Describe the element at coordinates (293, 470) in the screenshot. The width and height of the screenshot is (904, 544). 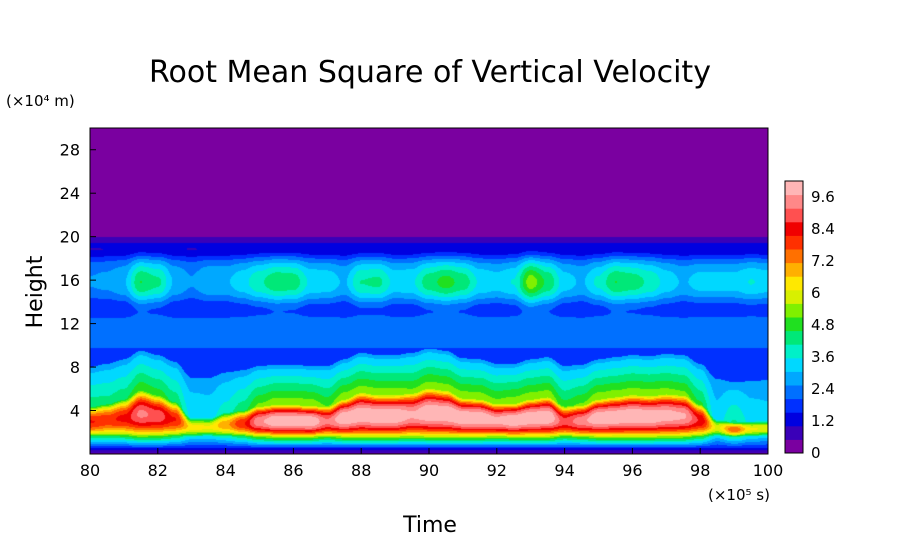
I see `x-tick-label: 86` at that location.